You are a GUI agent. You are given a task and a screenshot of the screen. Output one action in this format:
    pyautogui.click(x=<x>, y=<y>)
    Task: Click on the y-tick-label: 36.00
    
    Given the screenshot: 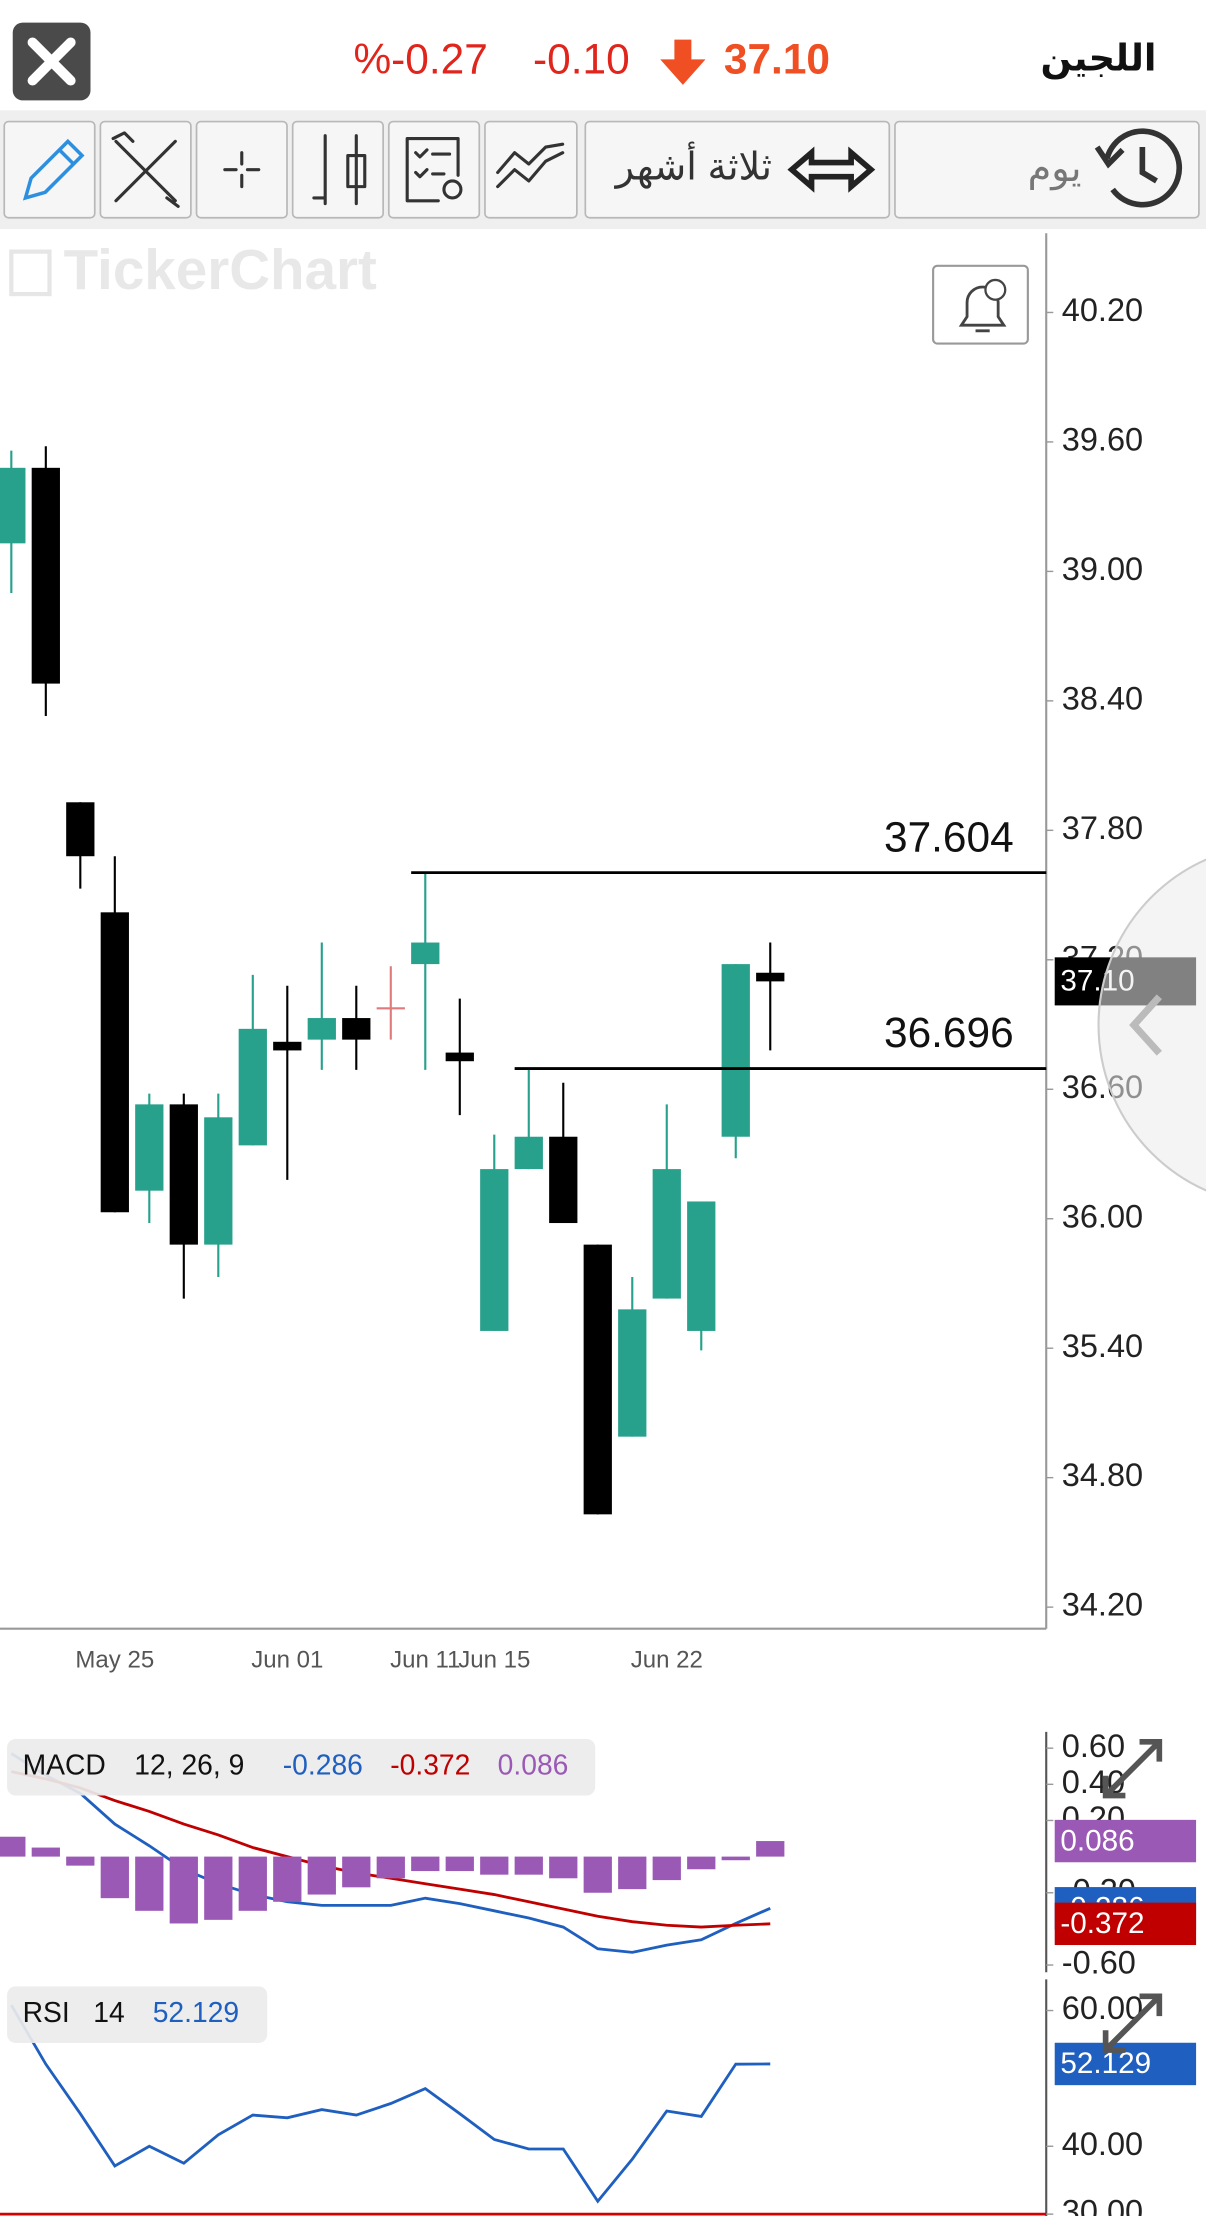 What is the action you would take?
    pyautogui.click(x=1102, y=1216)
    